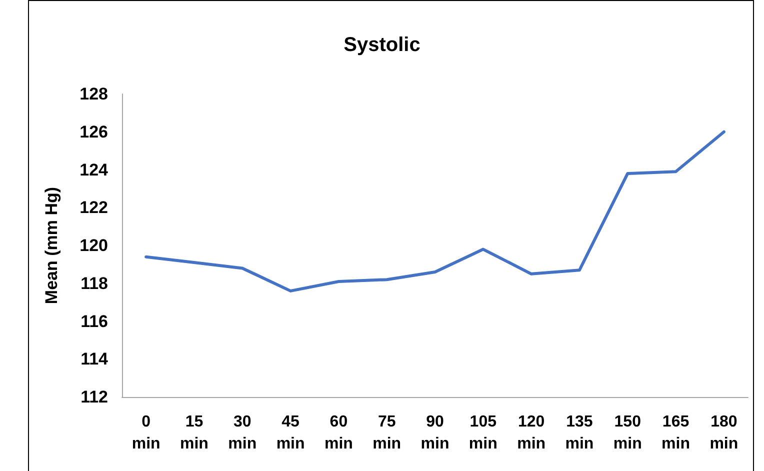  Describe the element at coordinates (290, 433) in the screenshot. I see `x-tick-label: 45 min` at that location.